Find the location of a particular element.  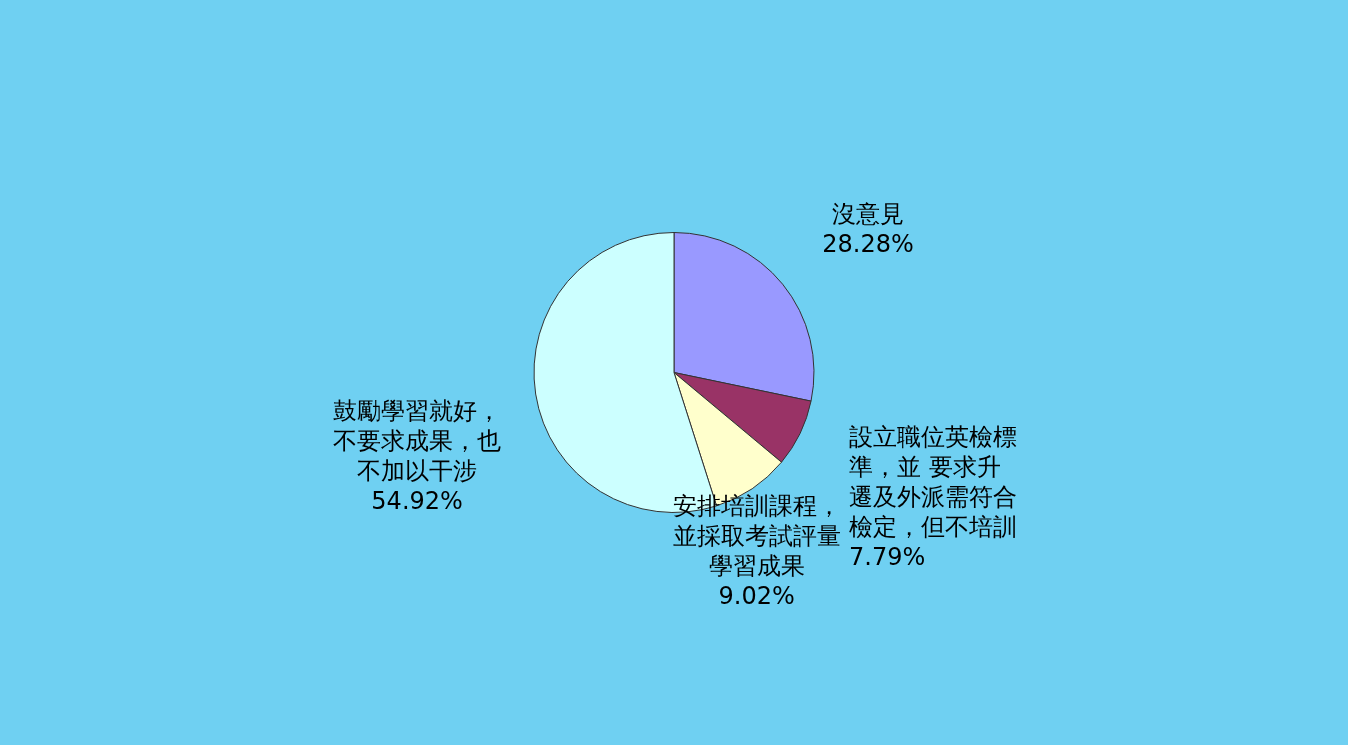

slice-label: 設立職位英檢標準，並 要求升遷及外派需符合檢定，但不培訓 is located at coordinates (933, 481).